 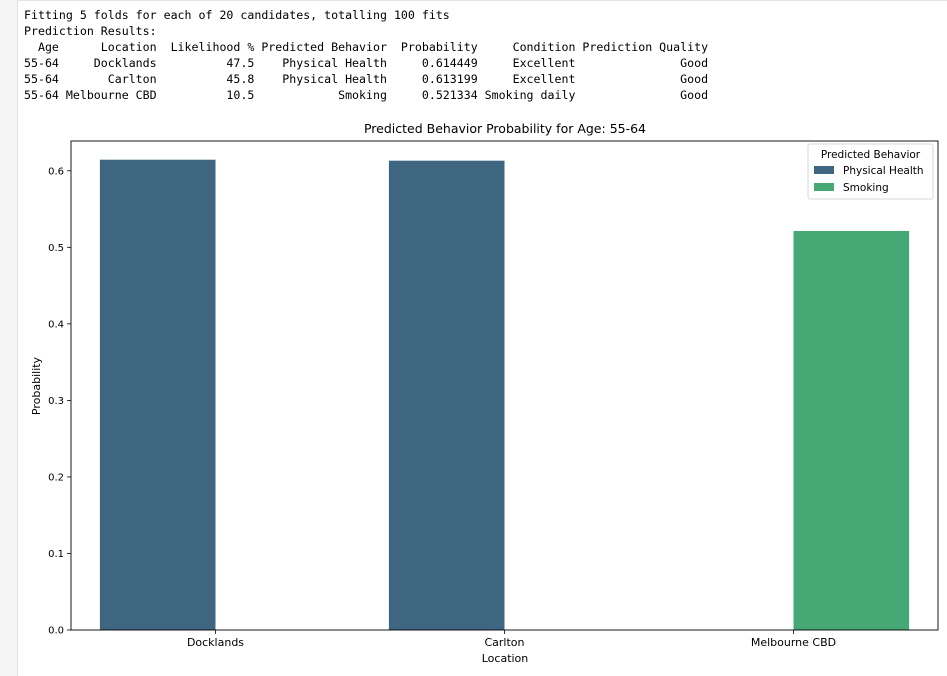 What do you see at coordinates (56, 171) in the screenshot?
I see `y-tick-label: 0.6` at bounding box center [56, 171].